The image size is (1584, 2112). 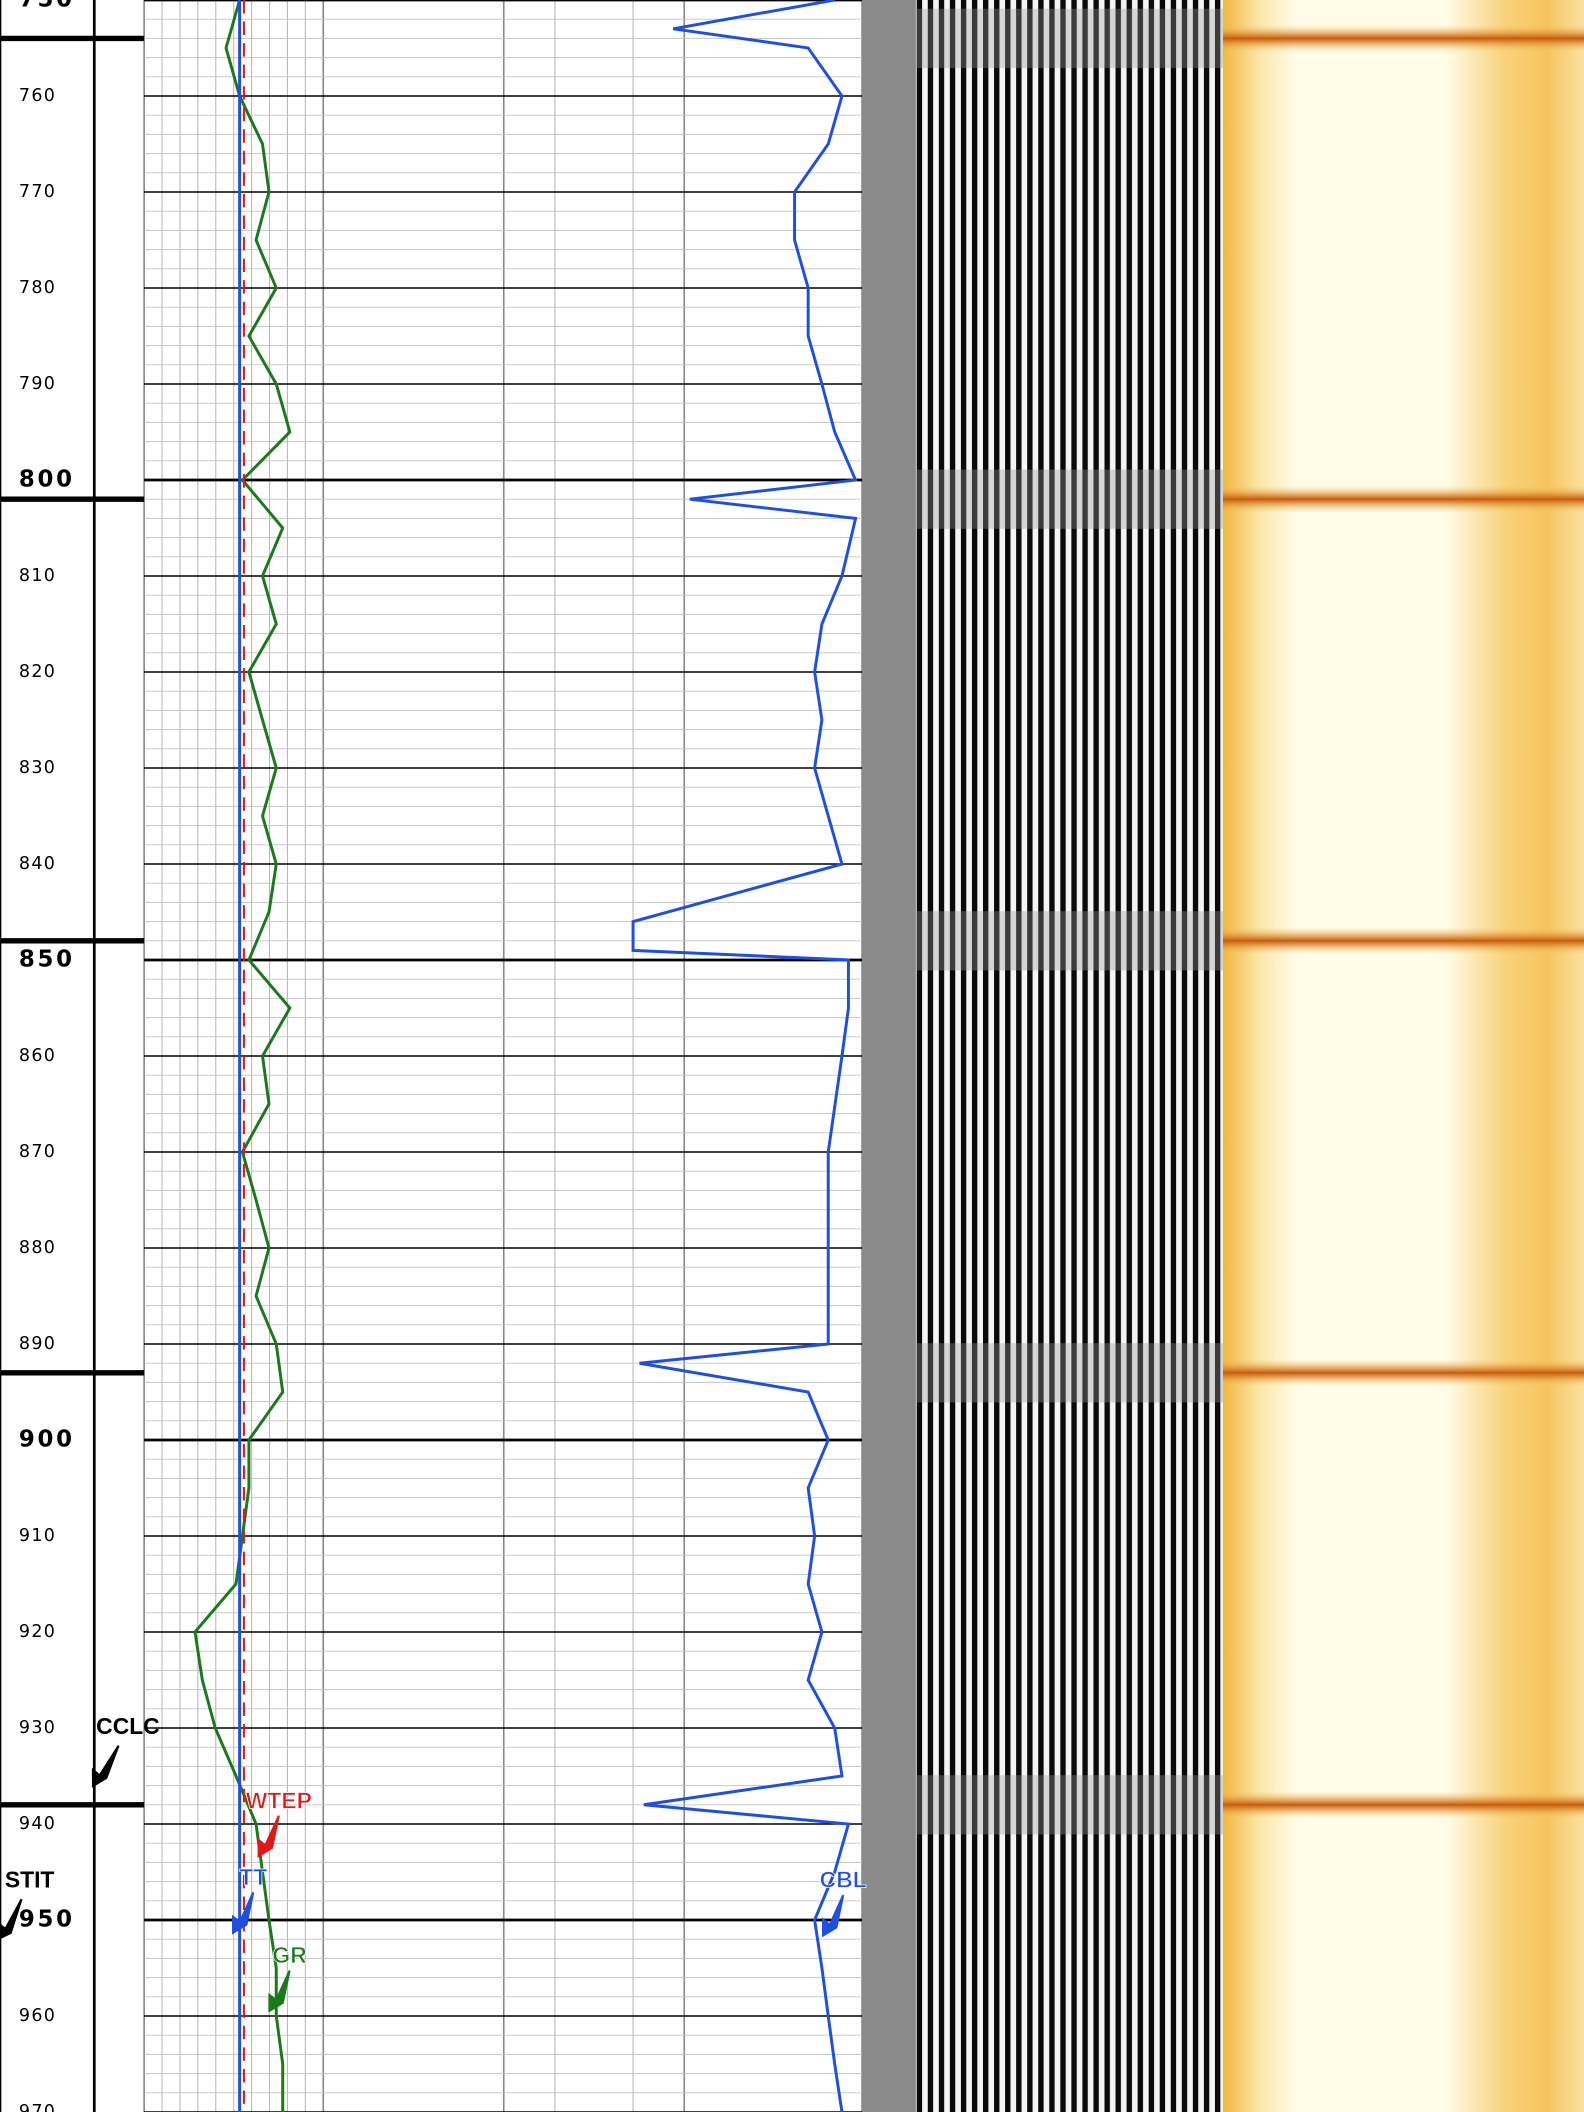 I want to click on curve-label: CBL, so click(x=843, y=1880).